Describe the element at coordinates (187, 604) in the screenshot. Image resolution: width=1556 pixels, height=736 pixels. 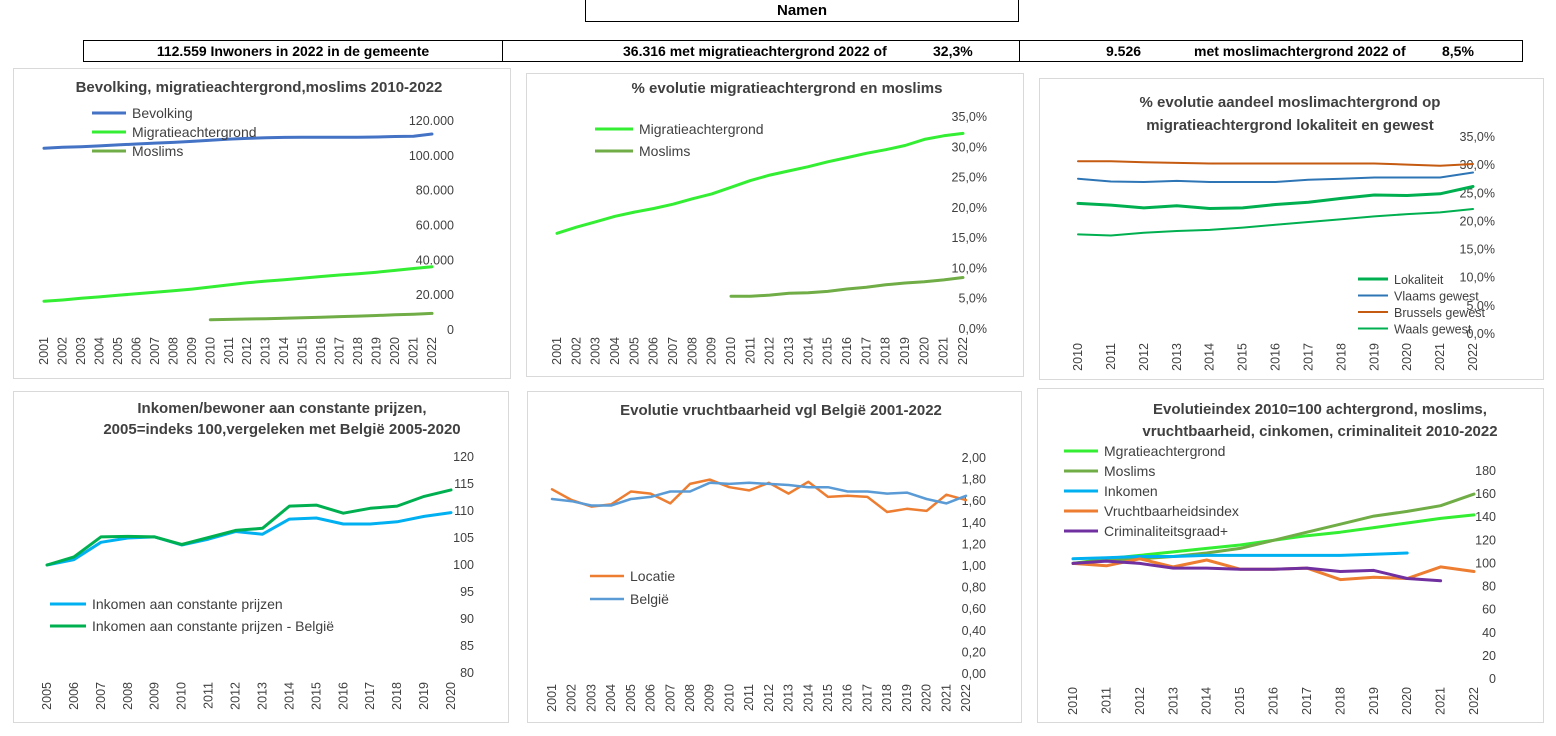
I see `legend-label: Inkomen aan constante prijzen` at that location.